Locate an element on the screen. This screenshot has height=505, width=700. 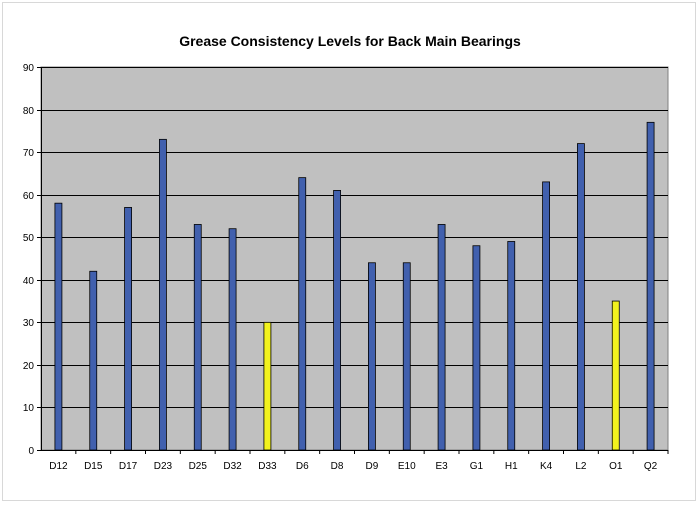
bar-d9 is located at coordinates (372, 356).